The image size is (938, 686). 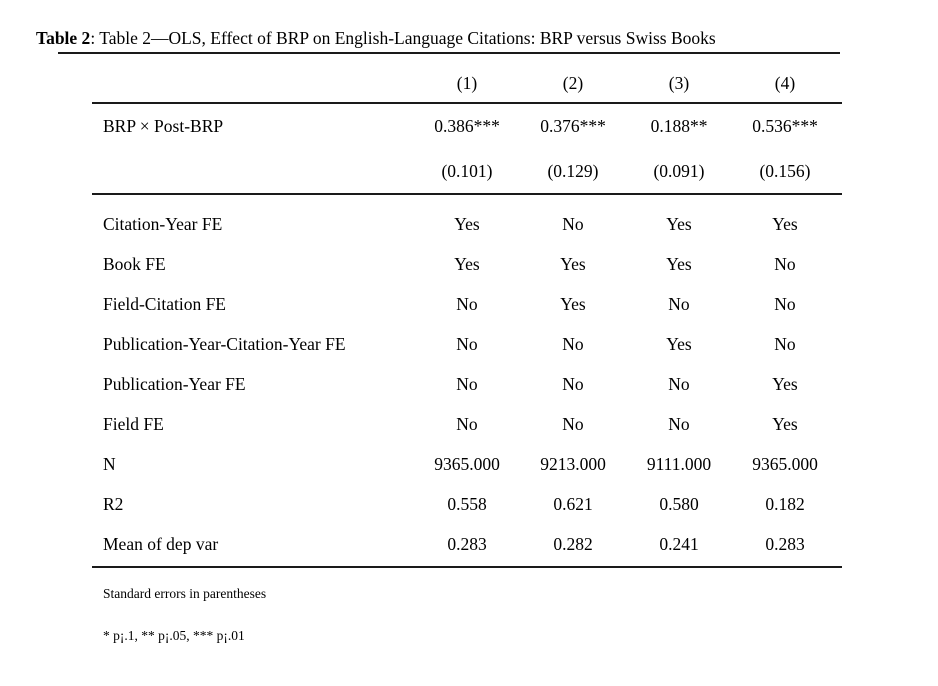 What do you see at coordinates (133, 423) in the screenshot?
I see `row-label: Field FE` at bounding box center [133, 423].